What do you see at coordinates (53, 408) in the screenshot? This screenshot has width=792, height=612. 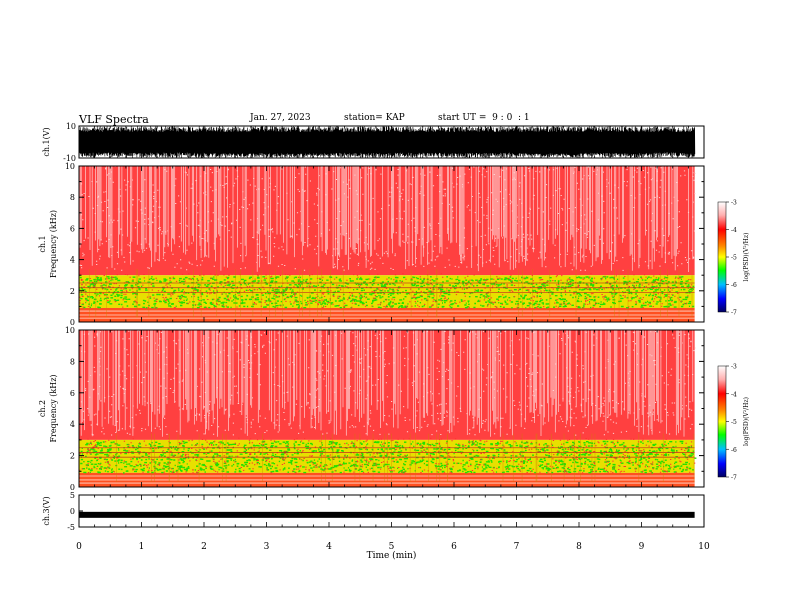 I see `ch2-ylabel-frequency: Frequency (kHz)` at bounding box center [53, 408].